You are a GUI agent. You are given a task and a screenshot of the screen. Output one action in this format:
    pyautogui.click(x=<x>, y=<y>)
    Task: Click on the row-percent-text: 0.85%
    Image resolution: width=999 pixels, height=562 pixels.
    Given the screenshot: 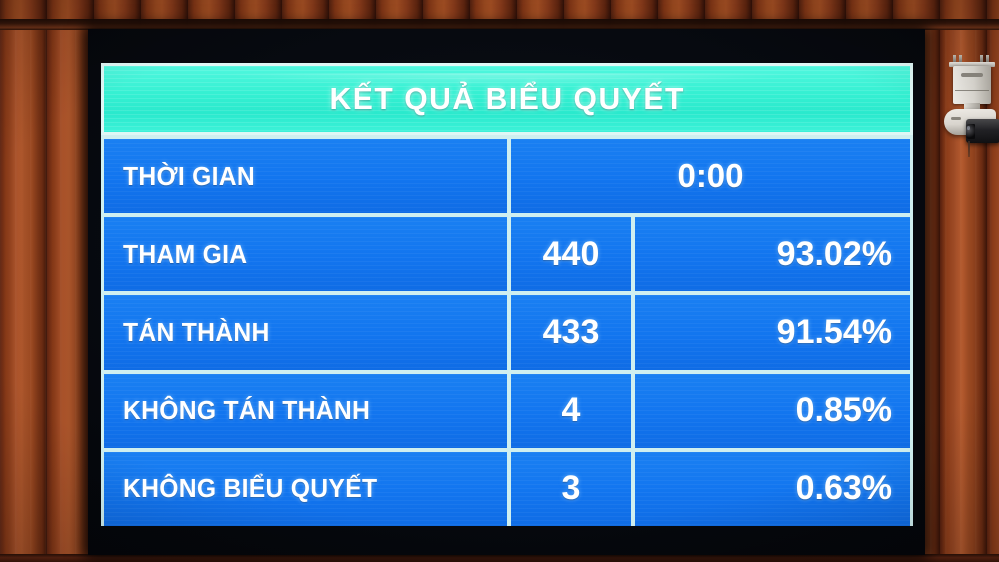 What is the action you would take?
    pyautogui.click(x=843, y=410)
    